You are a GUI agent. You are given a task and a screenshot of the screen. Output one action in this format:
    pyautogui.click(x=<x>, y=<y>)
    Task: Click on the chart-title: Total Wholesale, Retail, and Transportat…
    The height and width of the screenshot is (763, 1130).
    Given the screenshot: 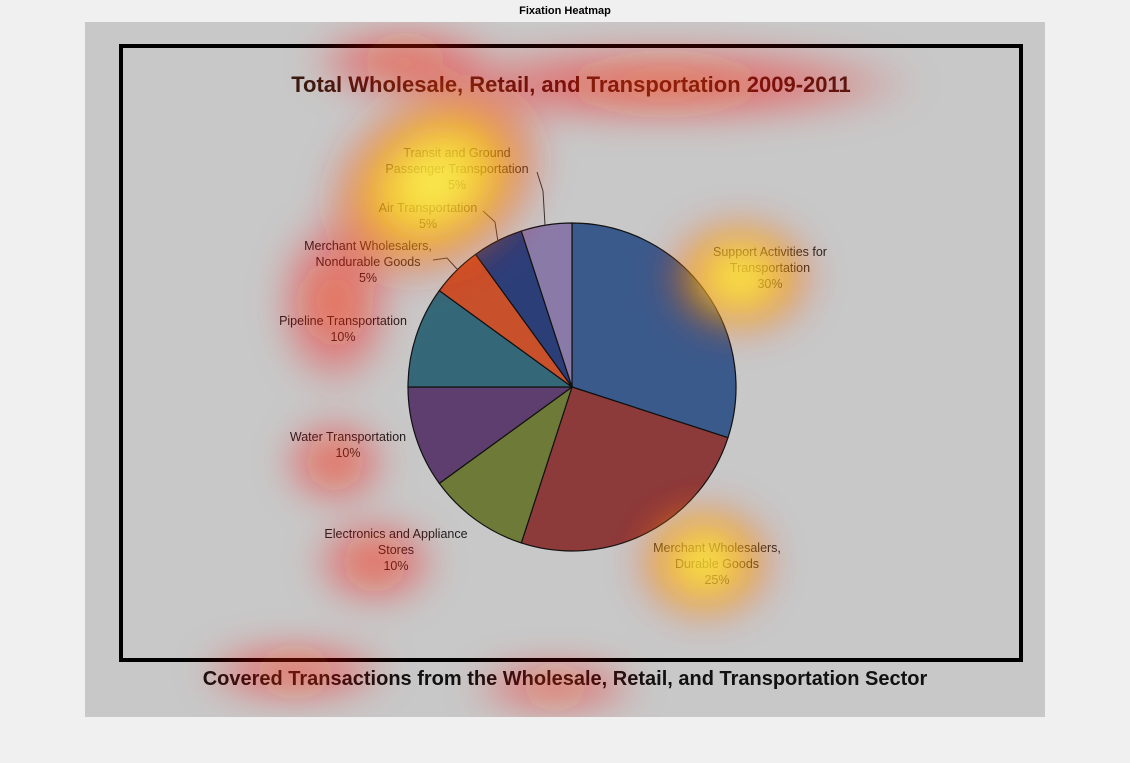 What is the action you would take?
    pyautogui.click(x=571, y=84)
    